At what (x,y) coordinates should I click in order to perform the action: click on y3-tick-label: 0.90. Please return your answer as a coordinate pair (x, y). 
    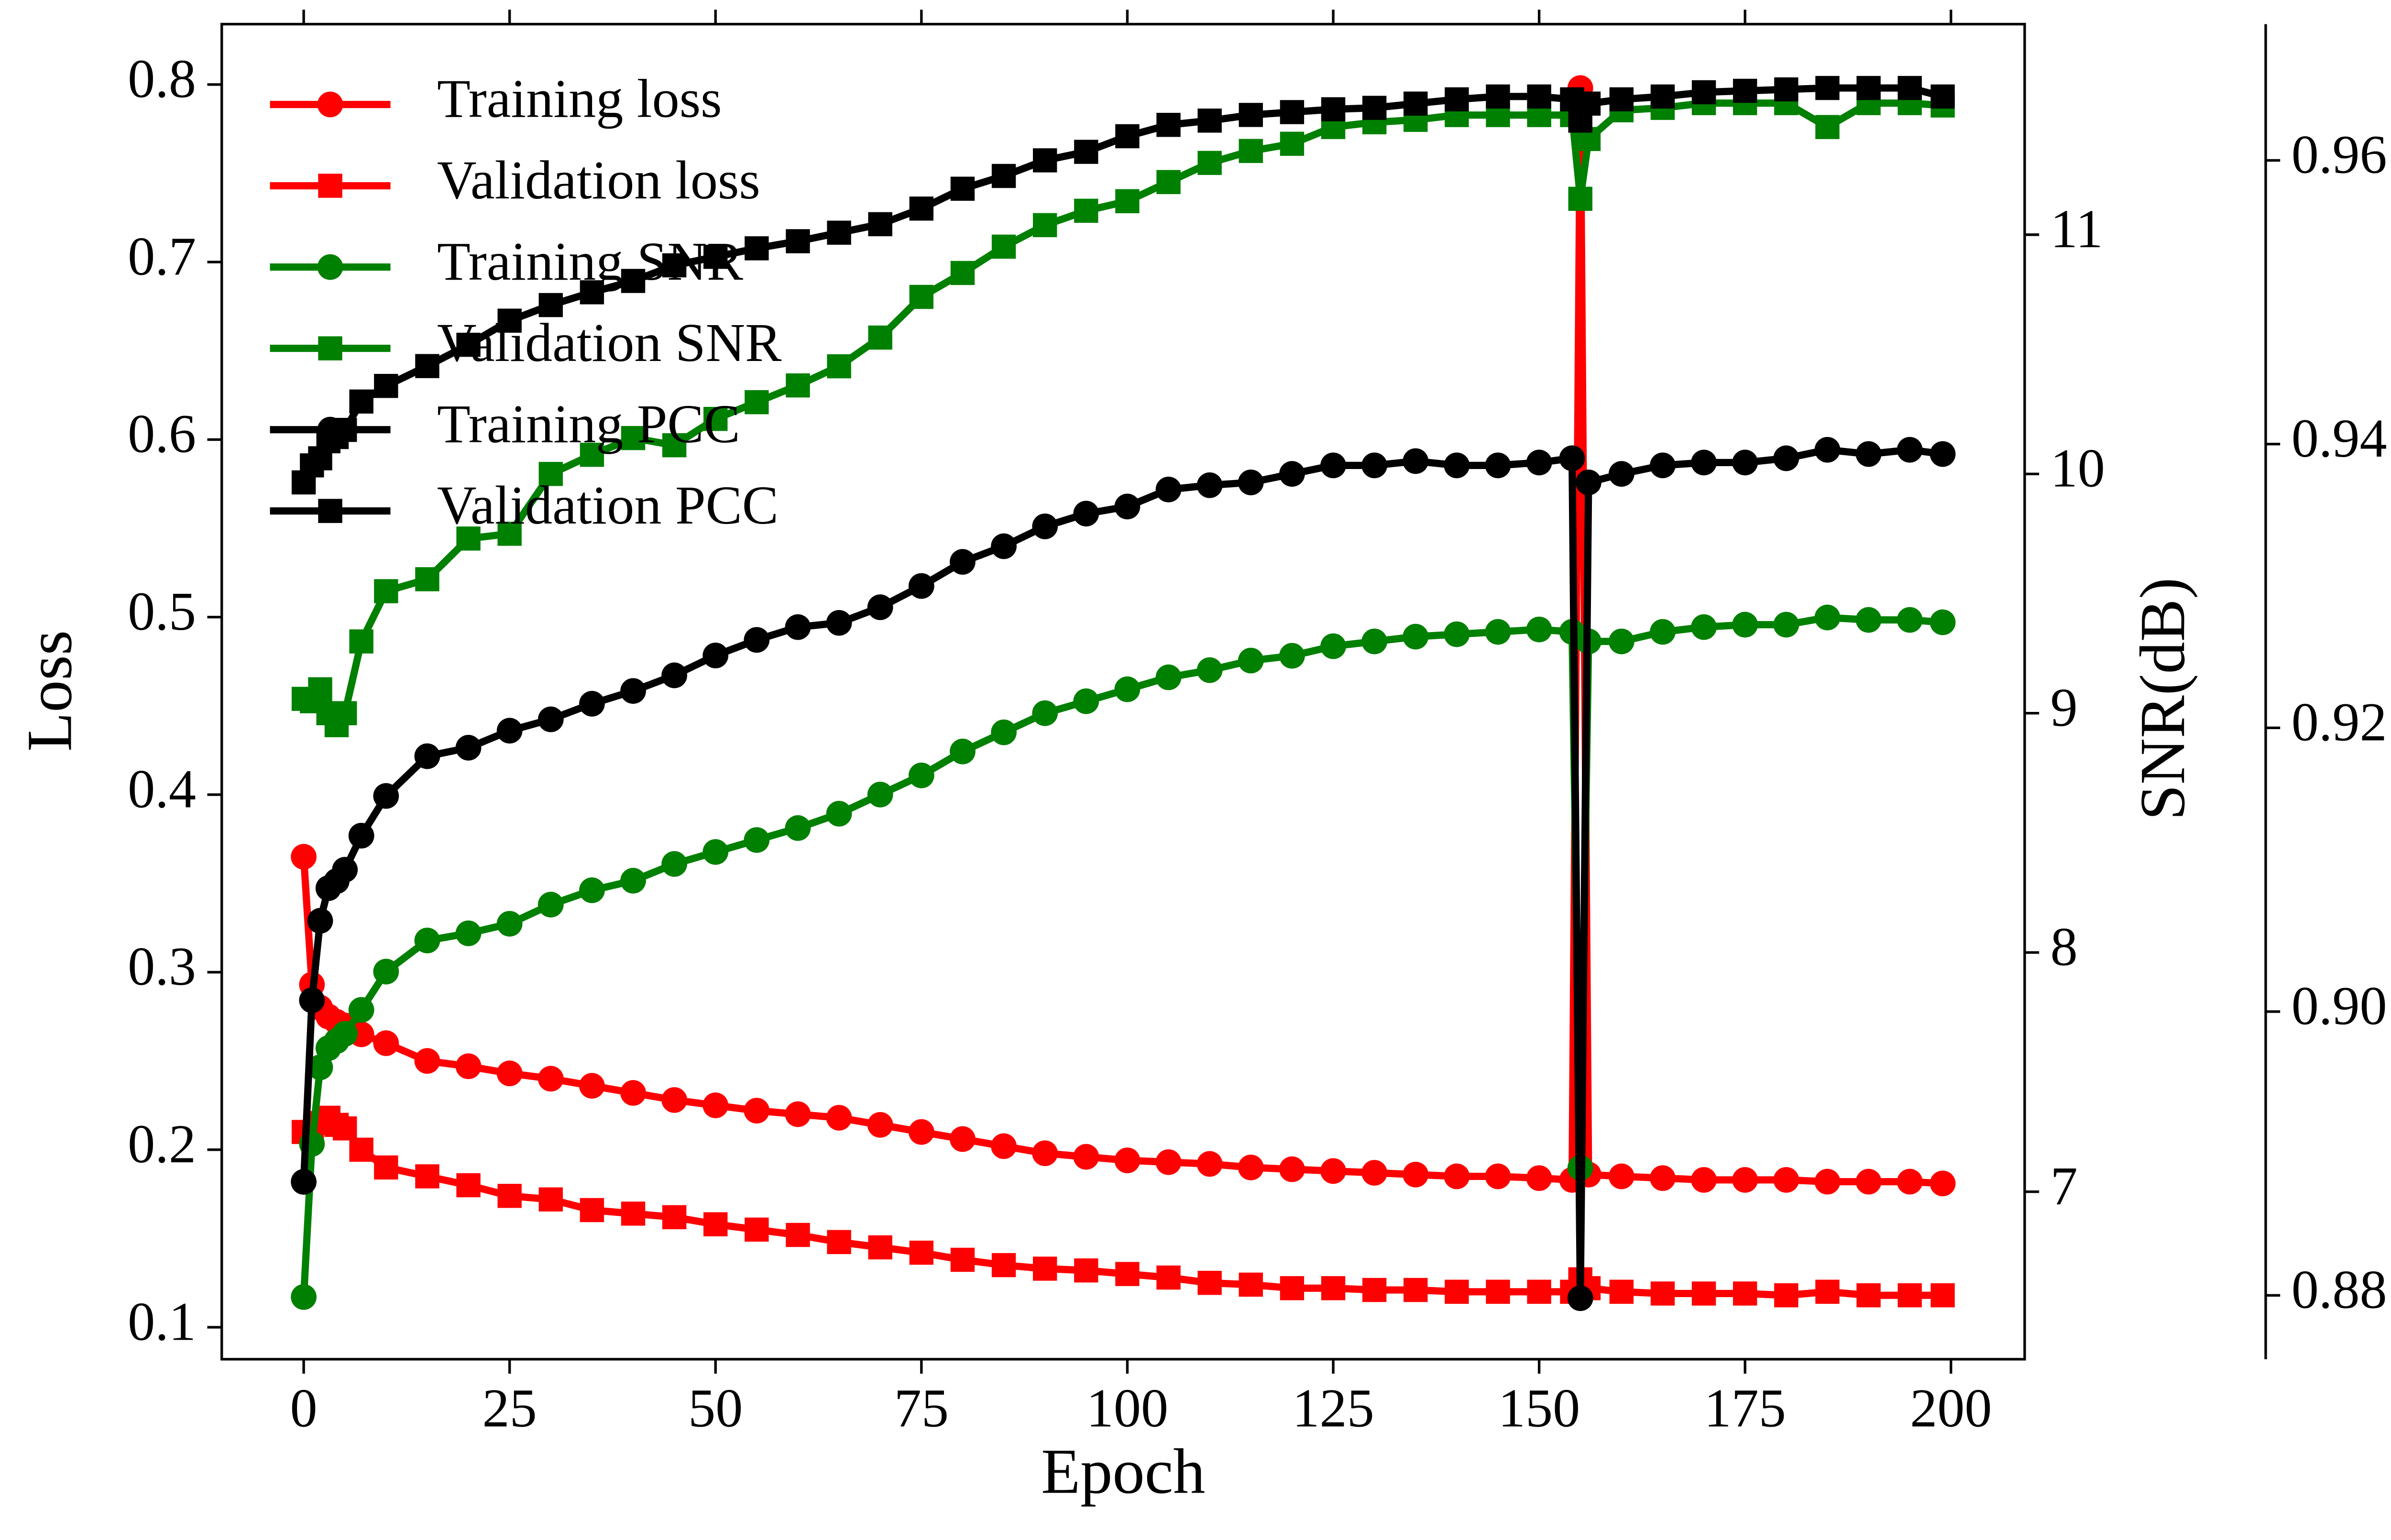
    Looking at the image, I should click on (2339, 1005).